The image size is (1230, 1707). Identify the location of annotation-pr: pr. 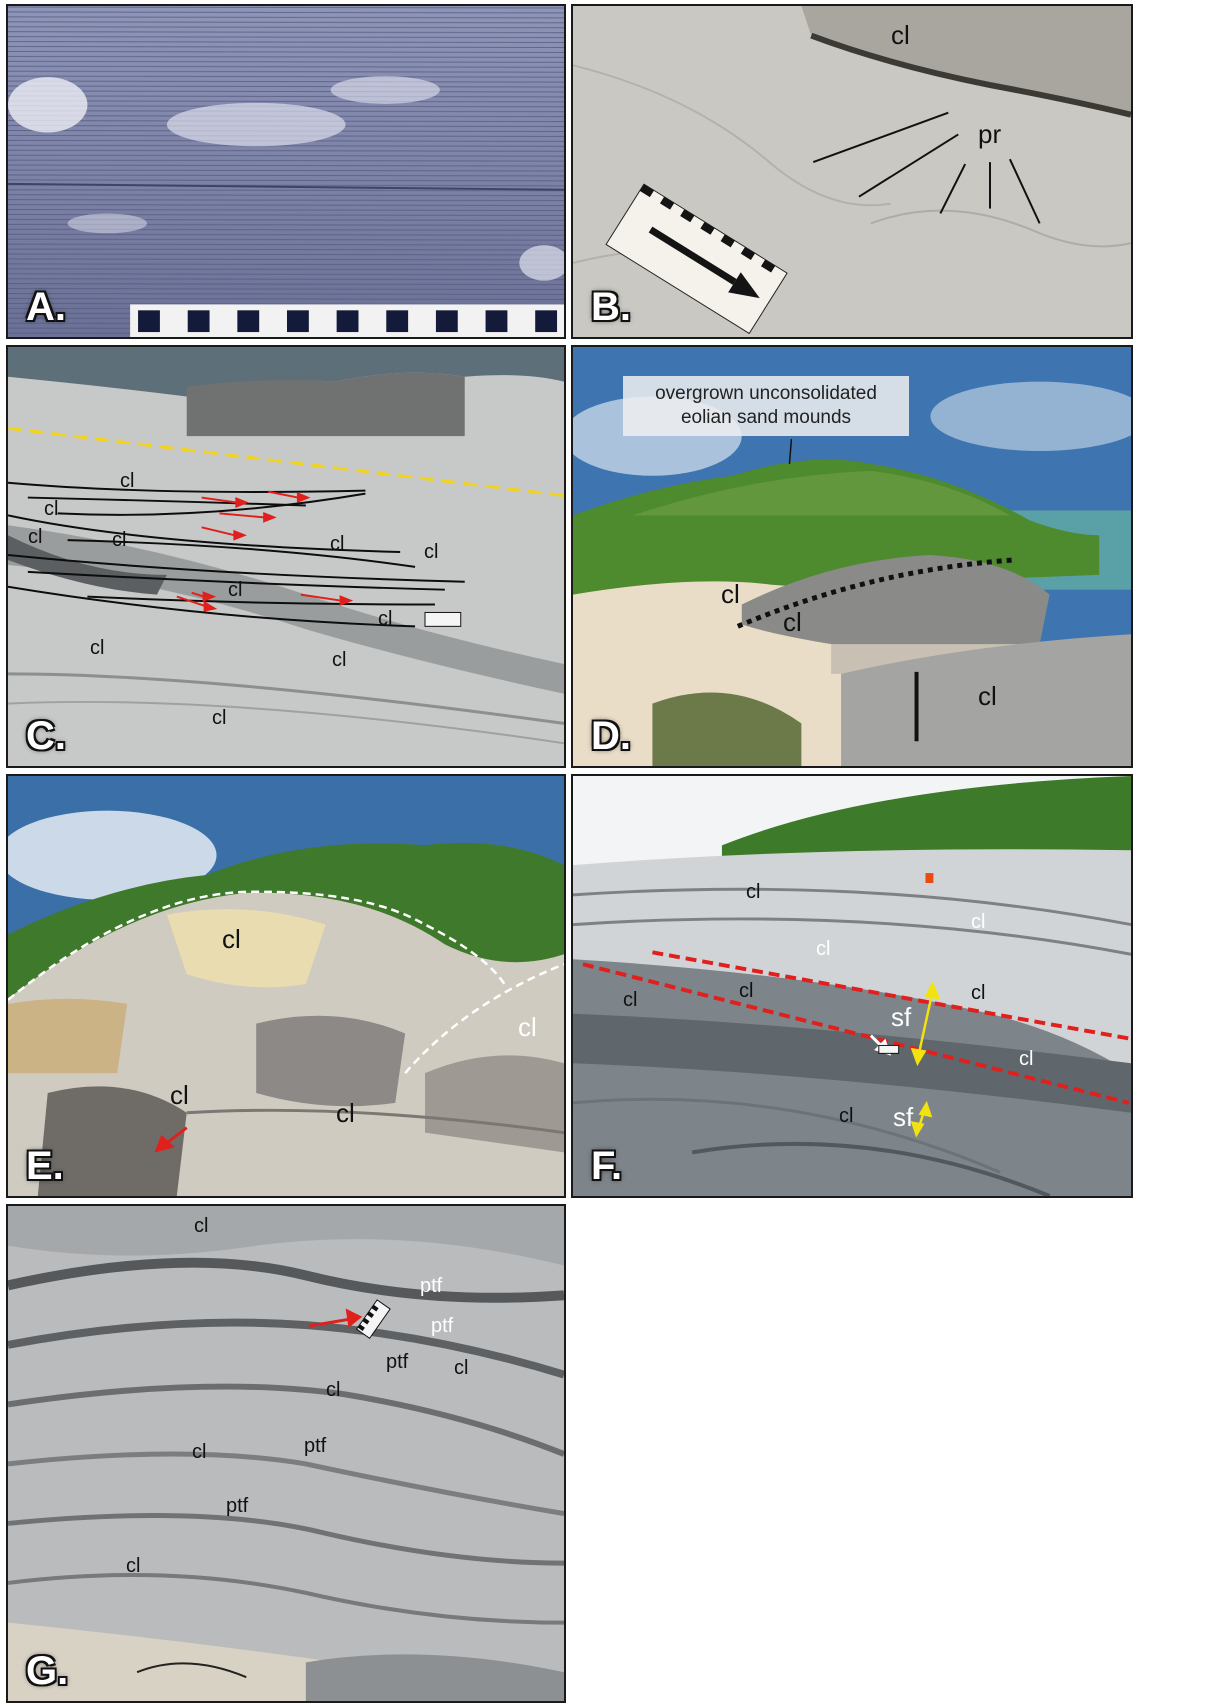
(990, 134).